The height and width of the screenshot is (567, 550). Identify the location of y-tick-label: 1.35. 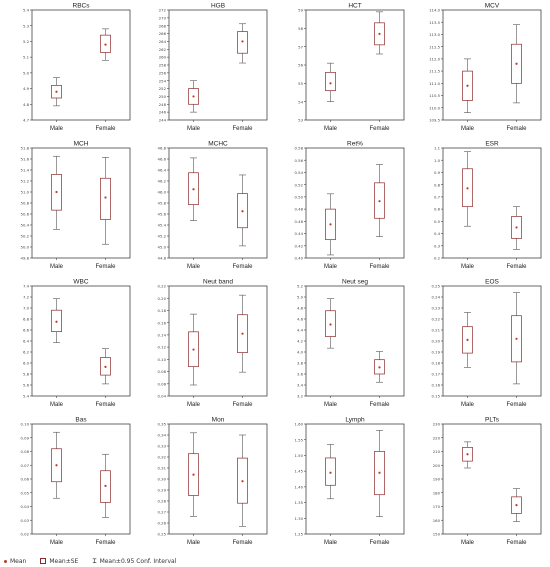
(299, 502).